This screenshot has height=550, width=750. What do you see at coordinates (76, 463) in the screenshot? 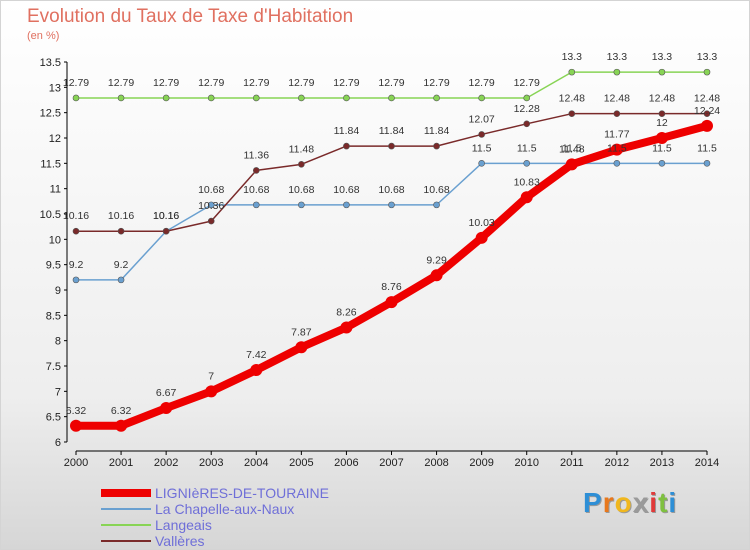
I see `x-tick-label: 2000` at bounding box center [76, 463].